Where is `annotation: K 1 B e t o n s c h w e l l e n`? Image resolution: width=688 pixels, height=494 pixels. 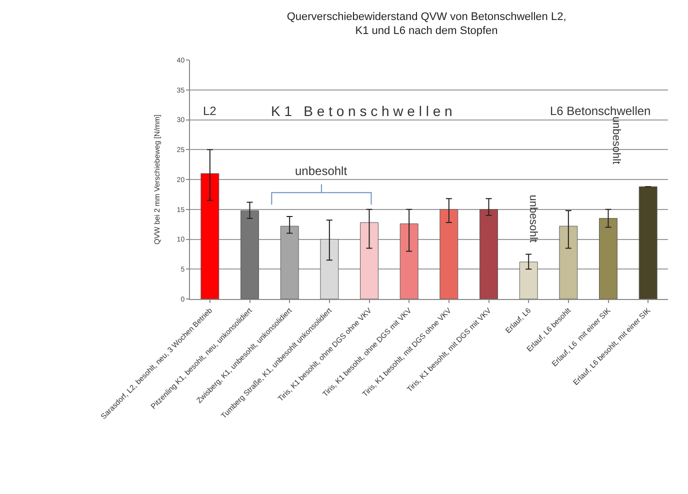 annotation: K 1 B e t o n s c h w e l l e n is located at coordinates (361, 111).